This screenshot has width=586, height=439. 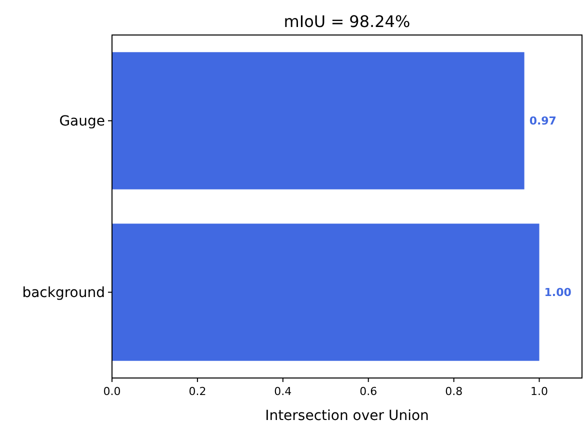 I want to click on y-tick-label: Gauge, so click(x=82, y=122).